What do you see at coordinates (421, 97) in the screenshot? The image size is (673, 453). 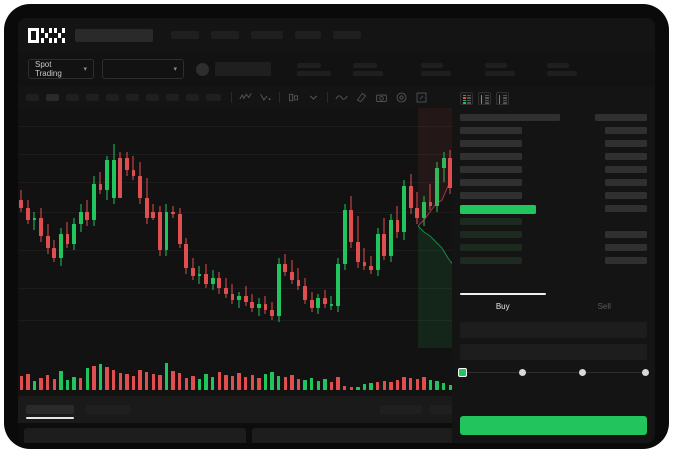 I see `fullscreen-icon` at bounding box center [421, 97].